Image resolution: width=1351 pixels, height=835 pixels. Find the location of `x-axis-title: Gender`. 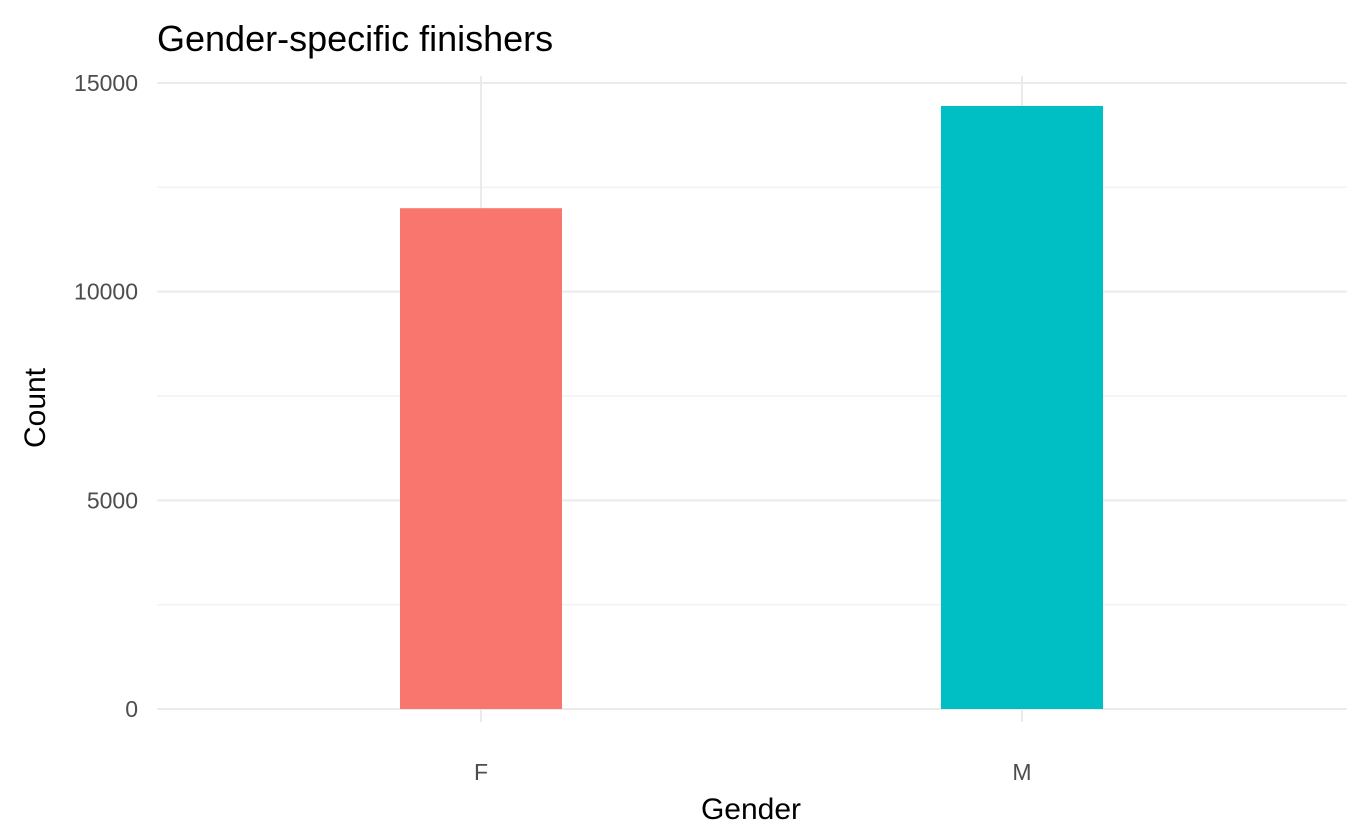

x-axis-title: Gender is located at coordinates (751, 809).